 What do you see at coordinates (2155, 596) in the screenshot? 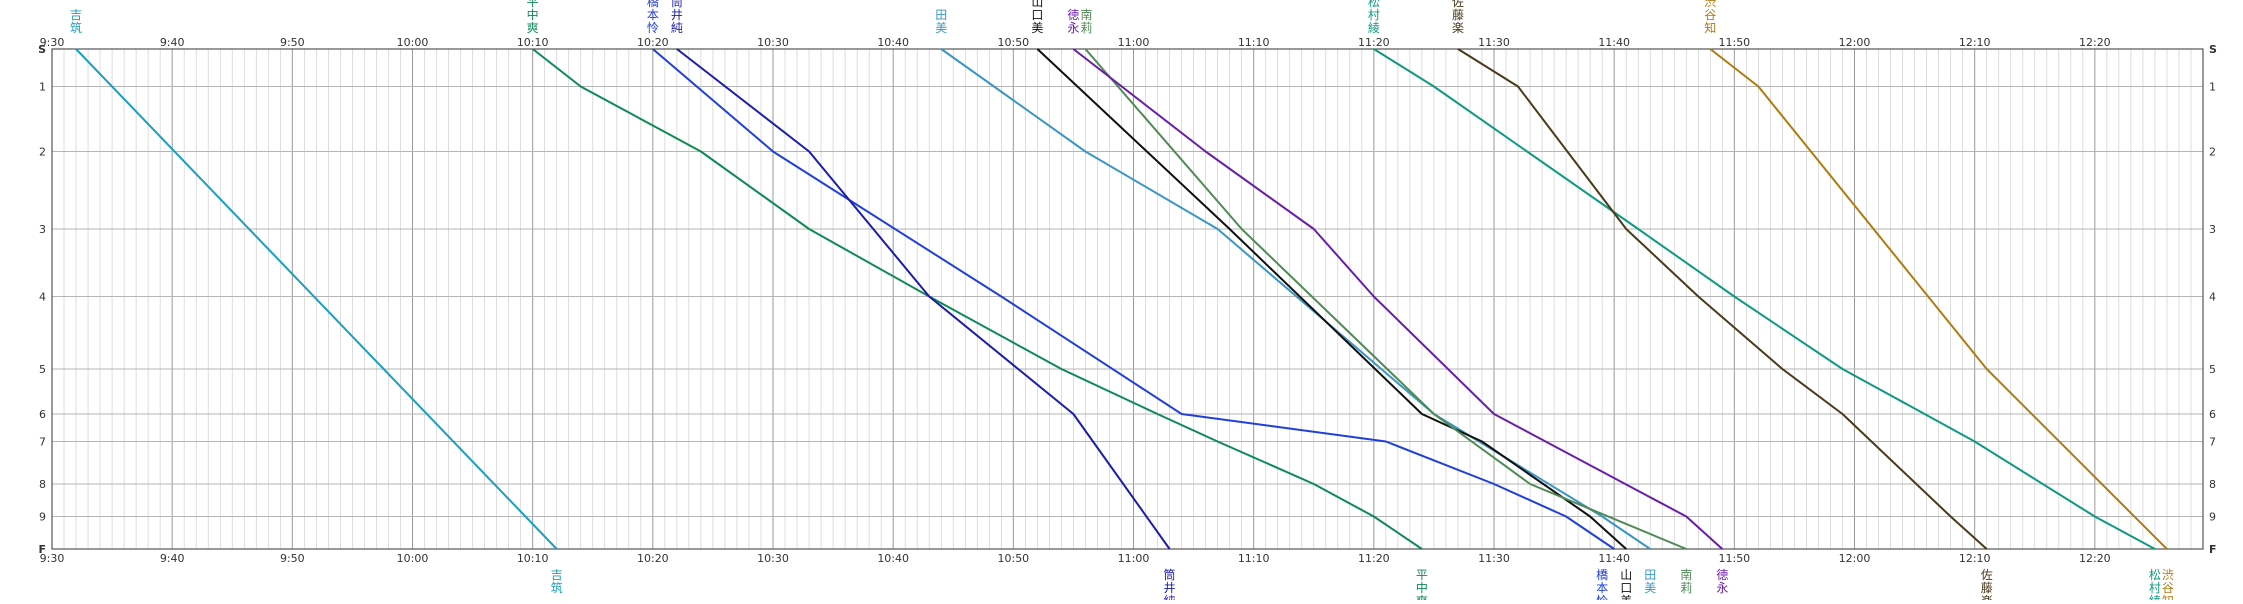
I see `runner-label-char: 綾` at bounding box center [2155, 596].